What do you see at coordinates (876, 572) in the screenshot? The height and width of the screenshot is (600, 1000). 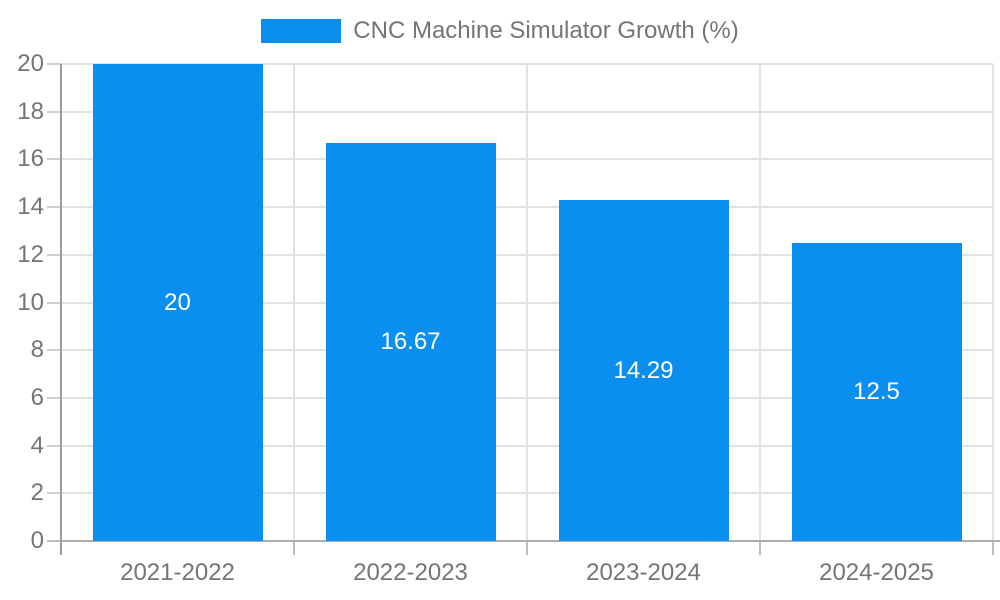 I see `x-tick-label: 2024-2025` at bounding box center [876, 572].